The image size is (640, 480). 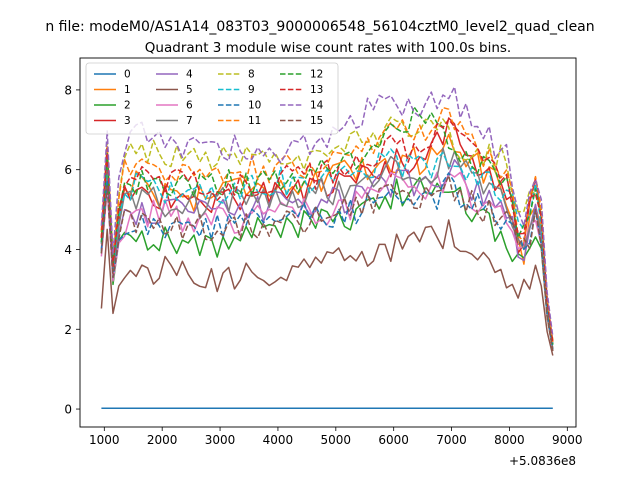 I want to click on legend-label: 6, so click(x=189, y=106).